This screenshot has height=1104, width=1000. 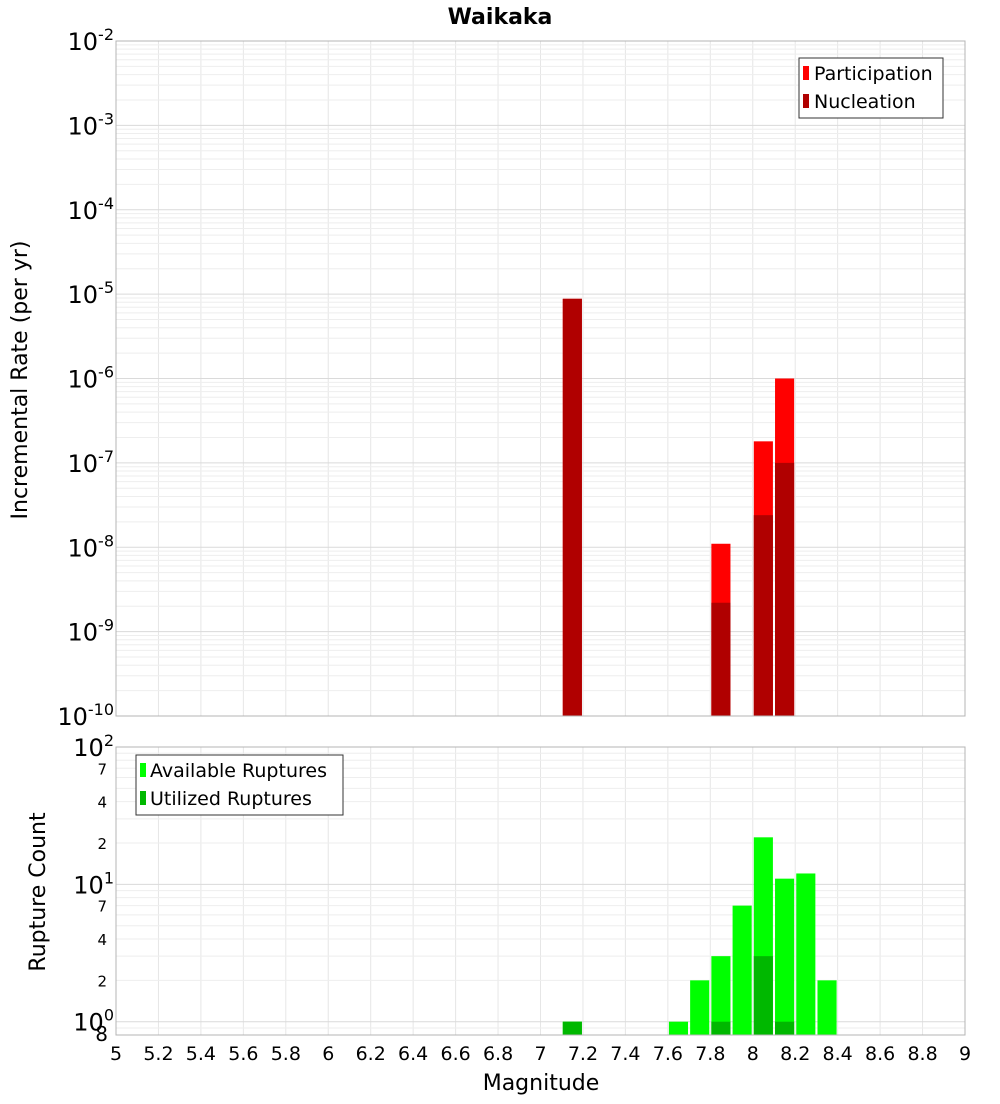 I want to click on x-tick-label: 9, so click(x=965, y=1054).